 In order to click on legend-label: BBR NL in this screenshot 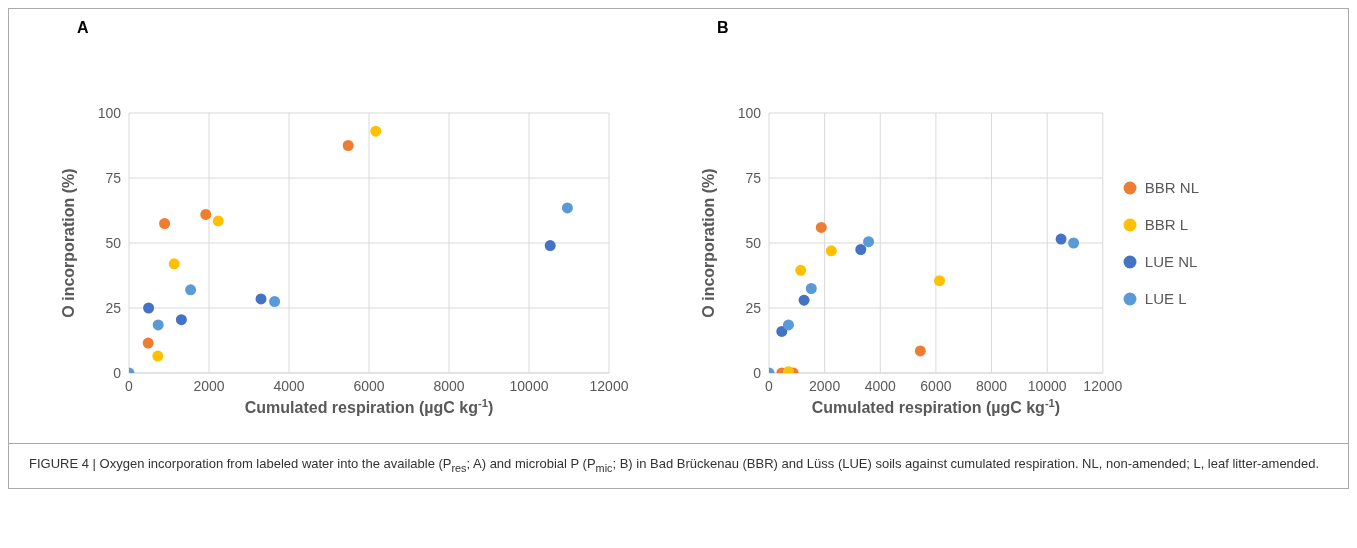, I will do `click(1171, 187)`.